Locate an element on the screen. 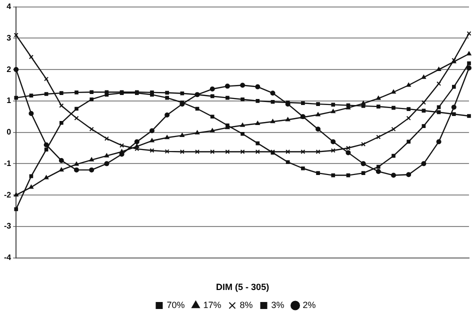  y-tick-label: -1 is located at coordinates (8, 163).